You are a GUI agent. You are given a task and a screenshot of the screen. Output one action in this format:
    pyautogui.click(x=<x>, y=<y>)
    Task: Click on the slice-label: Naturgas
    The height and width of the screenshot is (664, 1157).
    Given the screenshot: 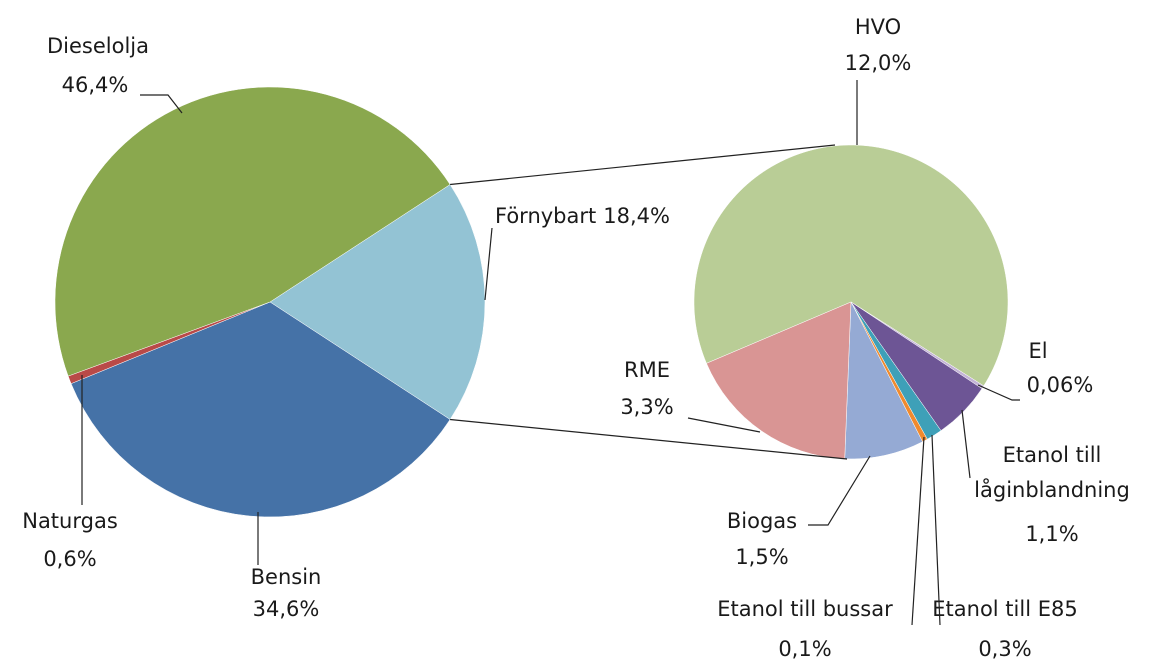 What is the action you would take?
    pyautogui.click(x=70, y=521)
    